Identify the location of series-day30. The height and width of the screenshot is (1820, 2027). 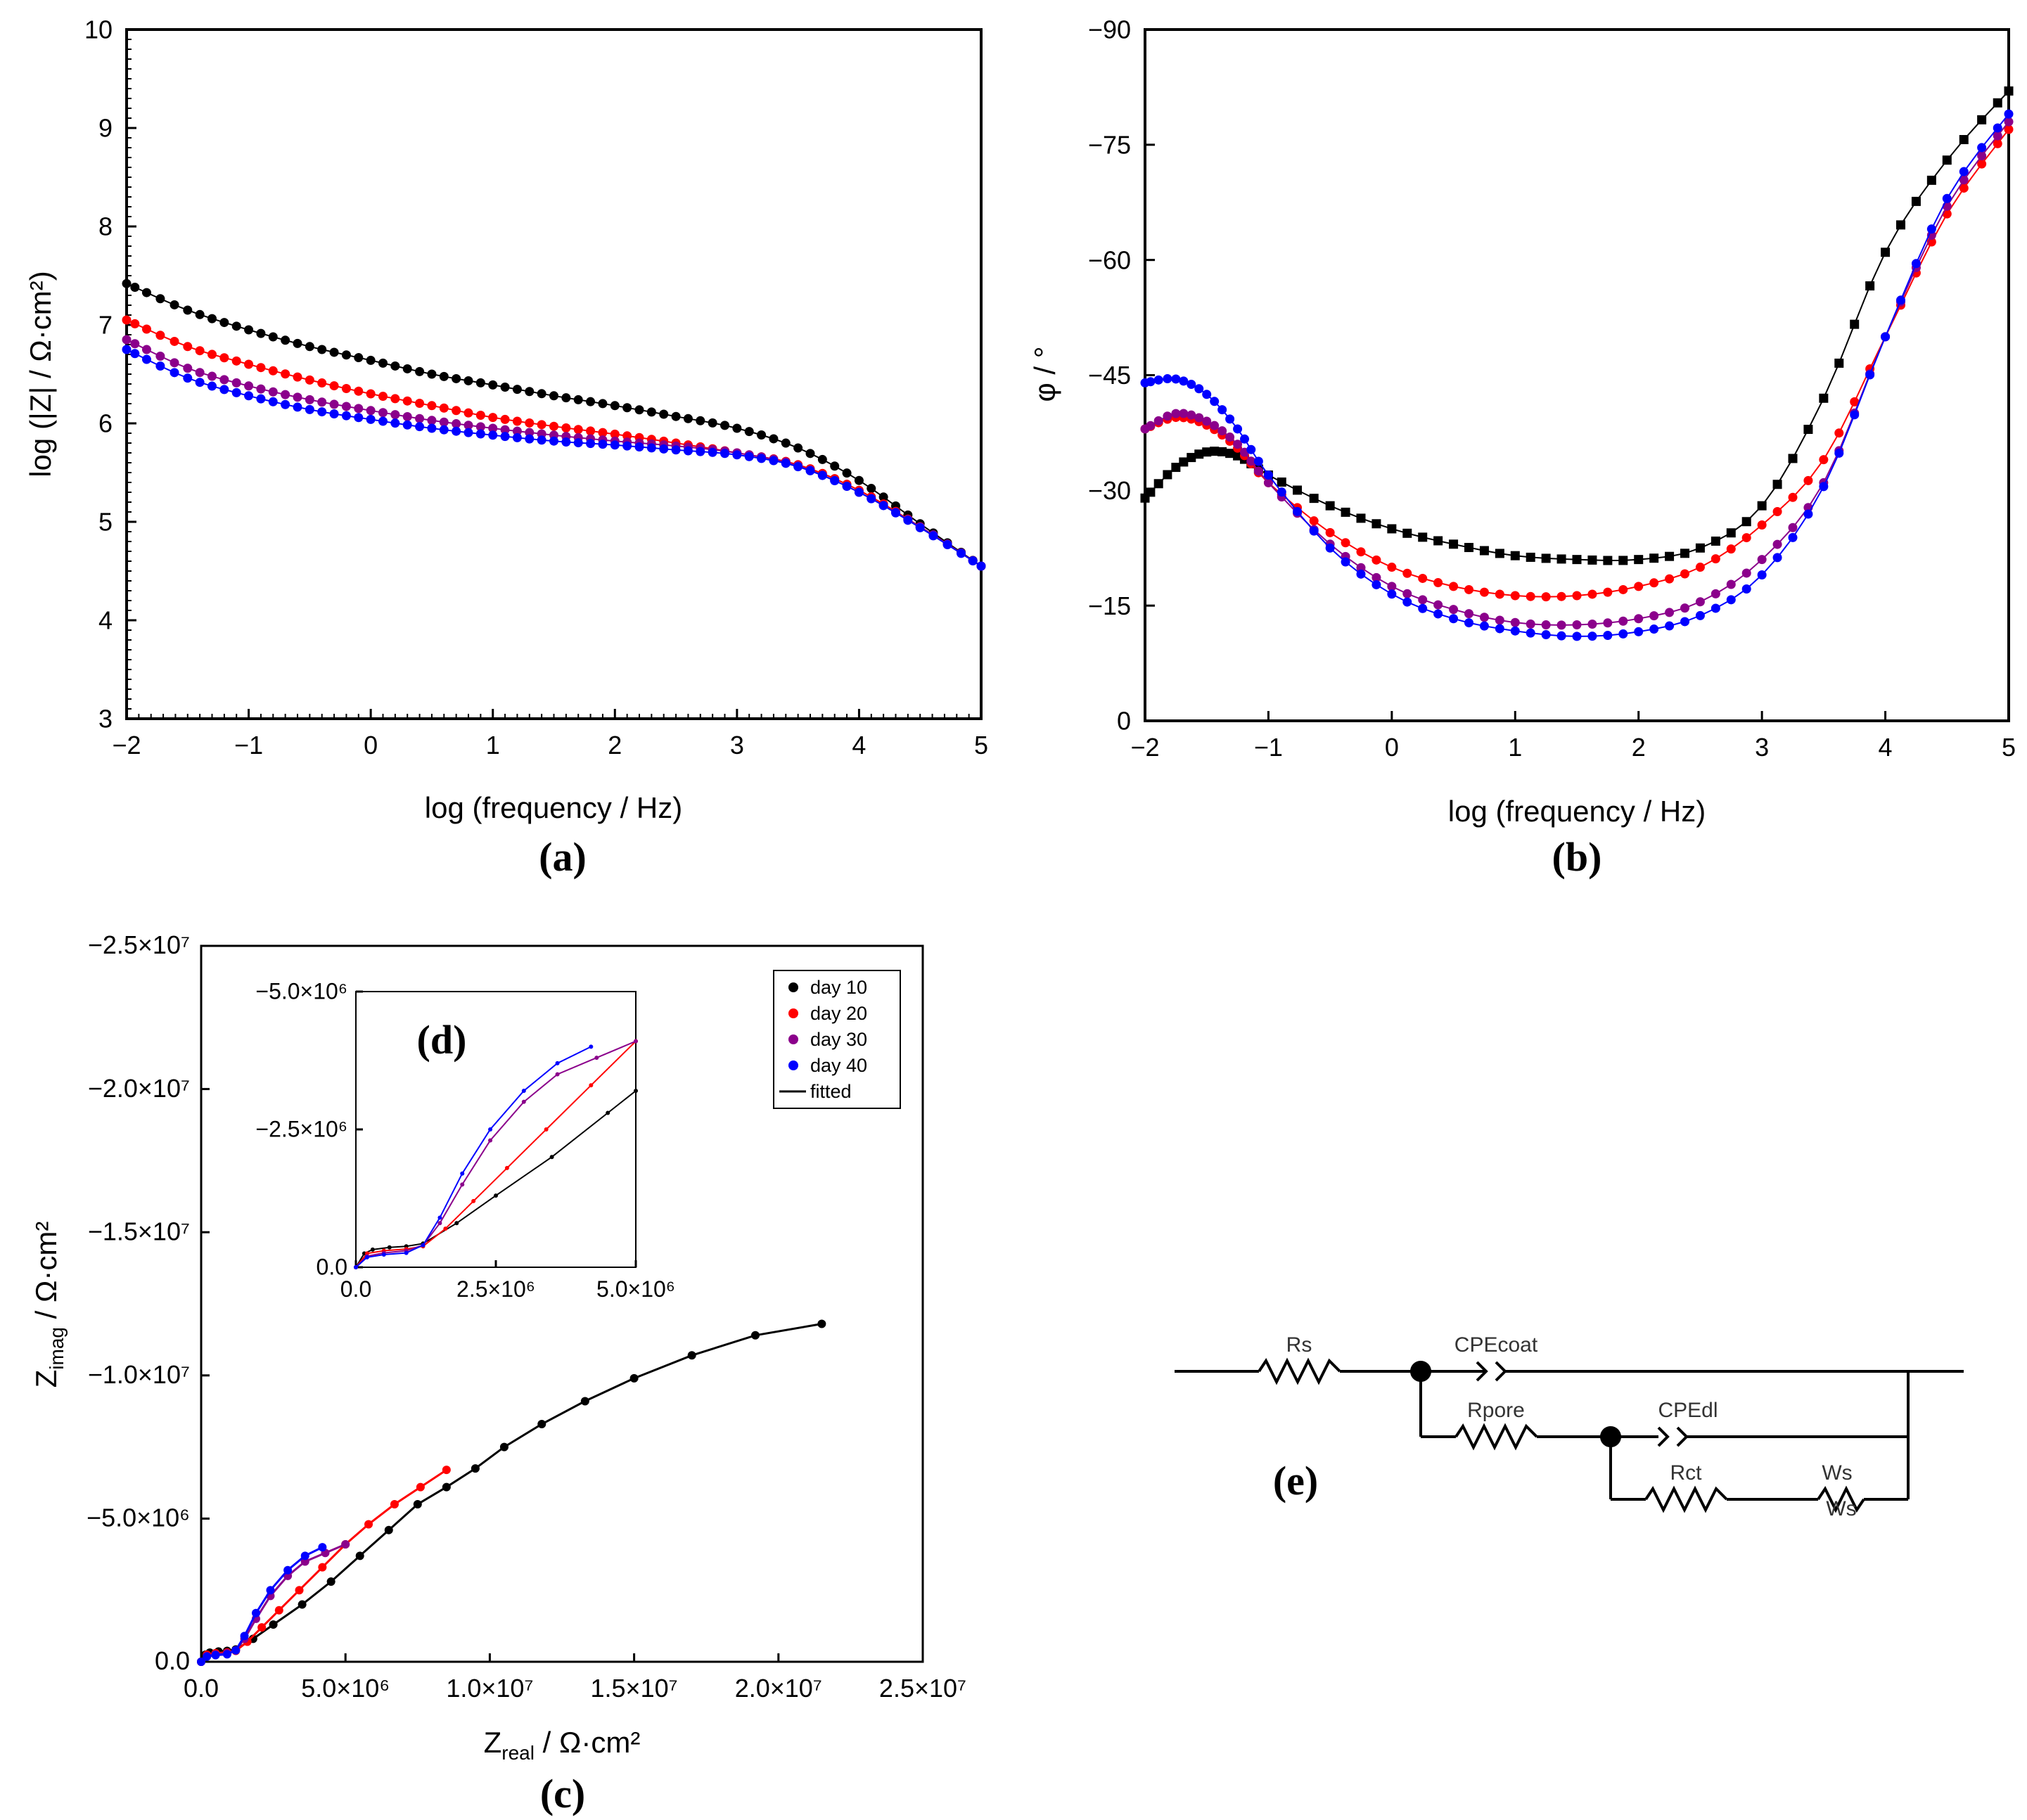
(273, 1603).